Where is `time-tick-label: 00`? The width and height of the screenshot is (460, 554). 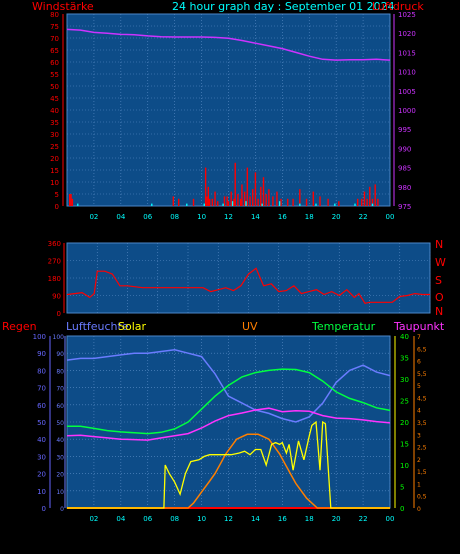
time-tick-label: 00 is located at coordinates (390, 217).